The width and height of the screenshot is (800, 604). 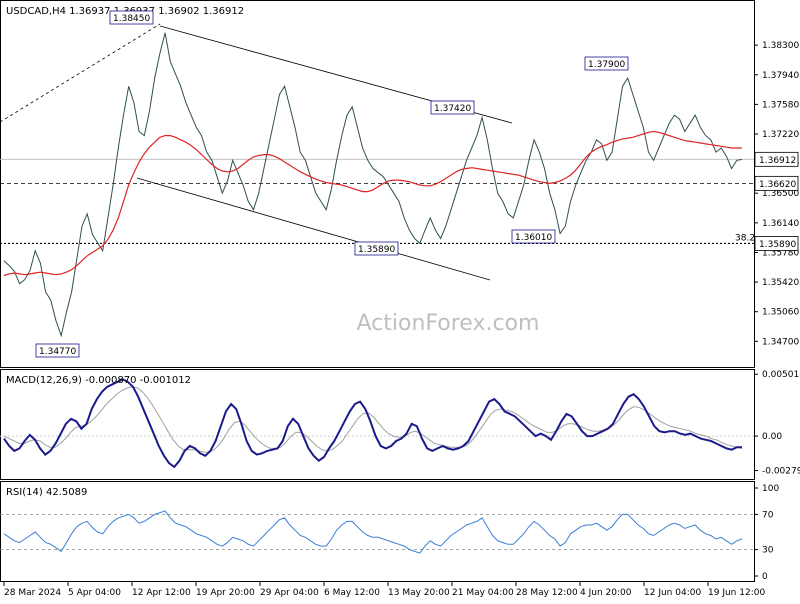 I want to click on fib-label: 38.2, so click(x=745, y=238).